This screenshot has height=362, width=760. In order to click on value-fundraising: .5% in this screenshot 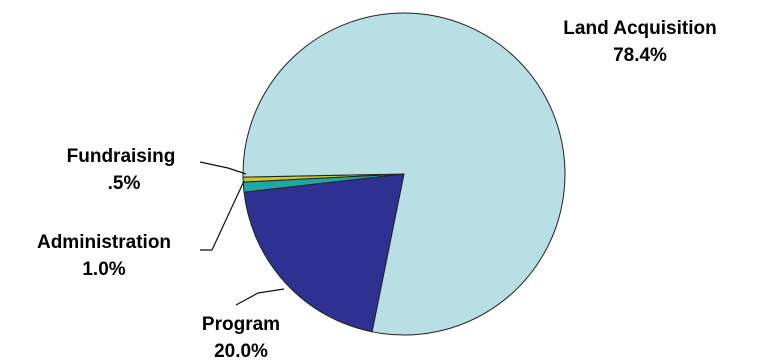, I will do `click(124, 183)`.